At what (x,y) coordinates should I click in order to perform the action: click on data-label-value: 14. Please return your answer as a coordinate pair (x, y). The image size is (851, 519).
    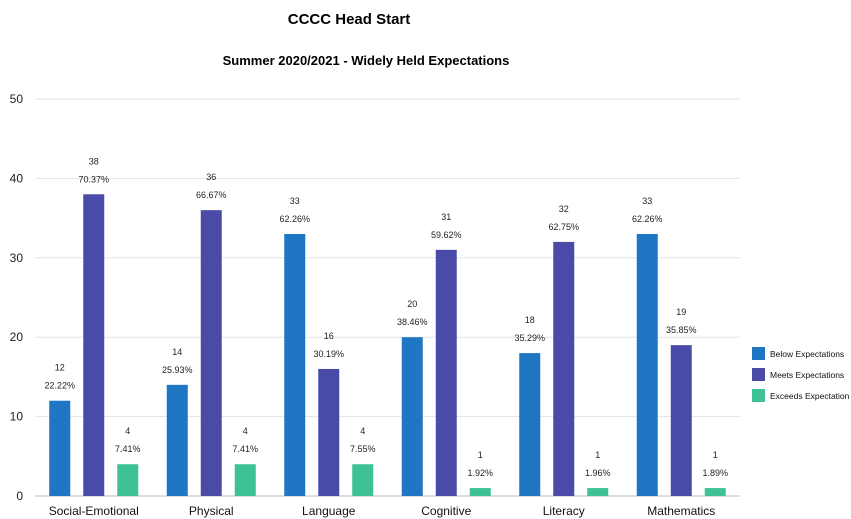
    Looking at the image, I should click on (177, 352).